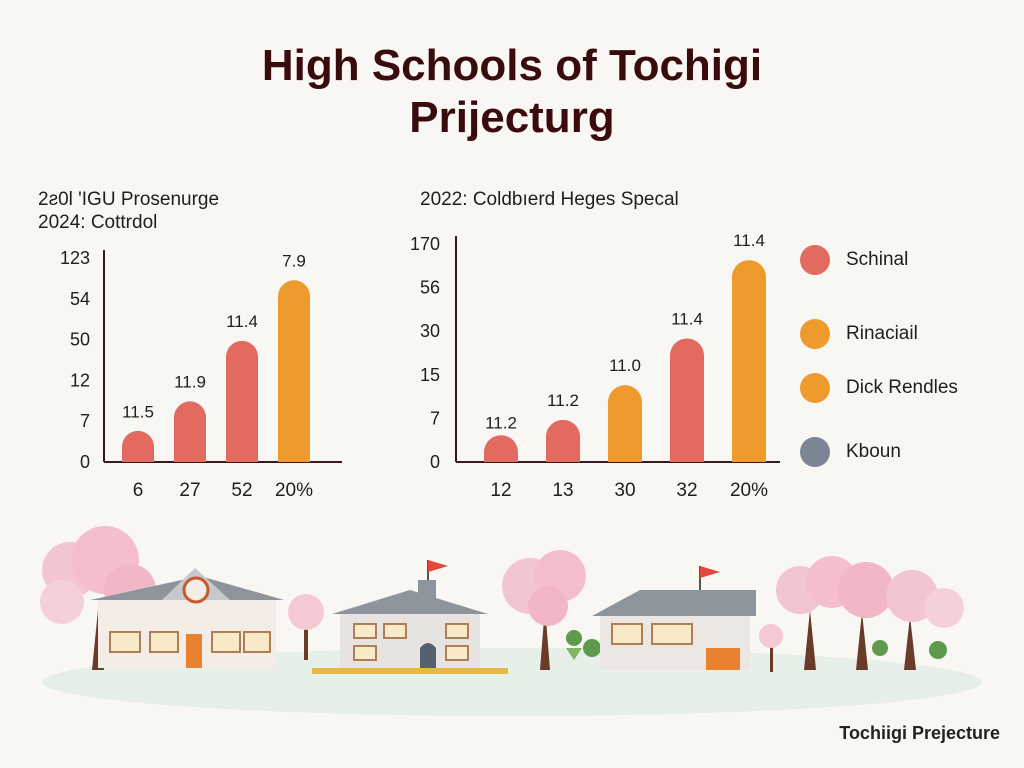  What do you see at coordinates (512, 117) in the screenshot?
I see `title-line-2: Prijecturg` at bounding box center [512, 117].